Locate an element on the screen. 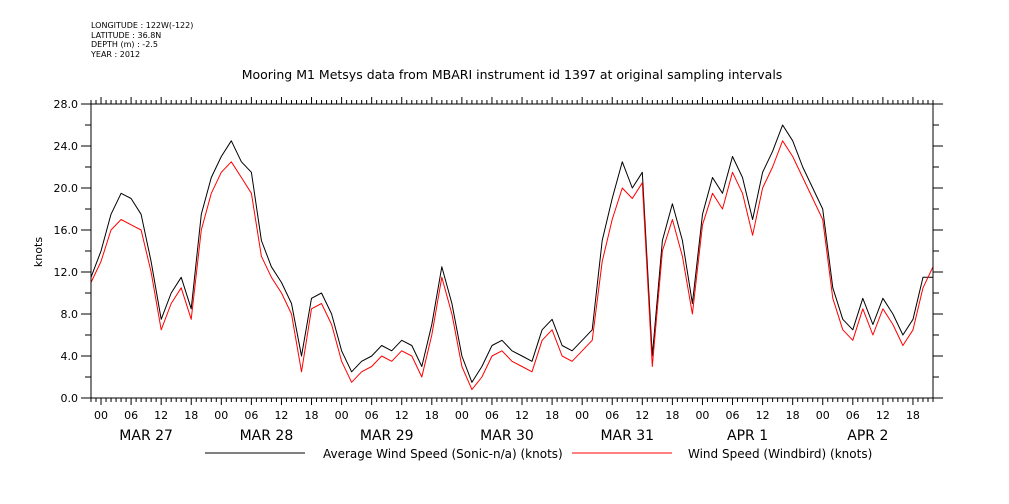 Image resolution: width=1009 pixels, height=504 pixels. x-date-label: APR 2 is located at coordinates (867, 436).